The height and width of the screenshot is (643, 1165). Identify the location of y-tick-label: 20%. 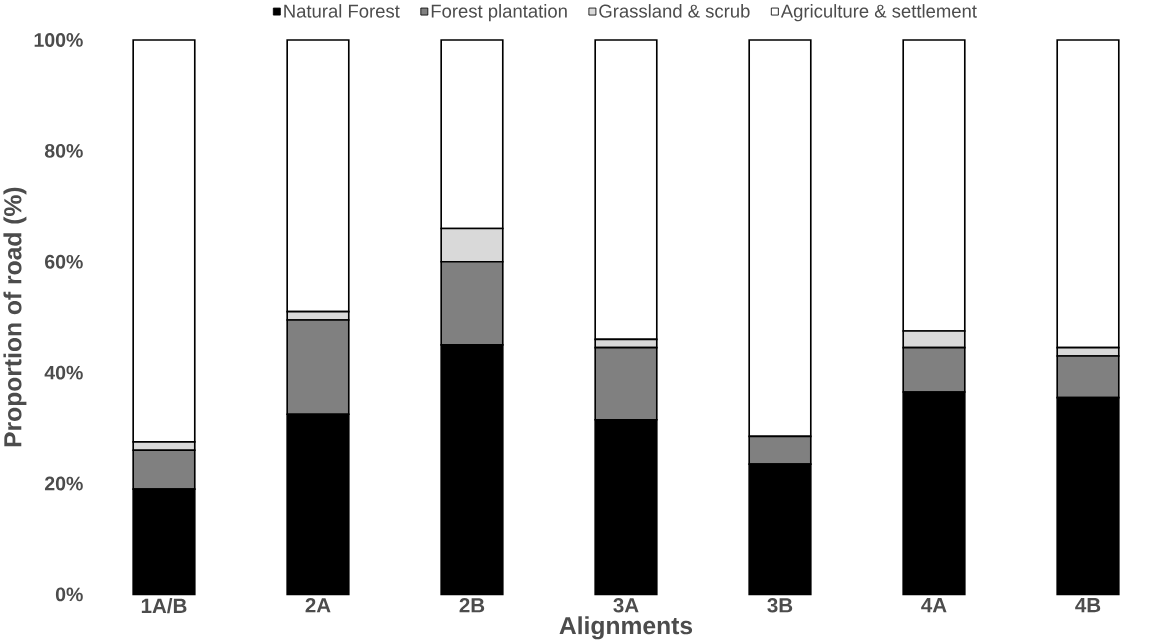
(63, 483).